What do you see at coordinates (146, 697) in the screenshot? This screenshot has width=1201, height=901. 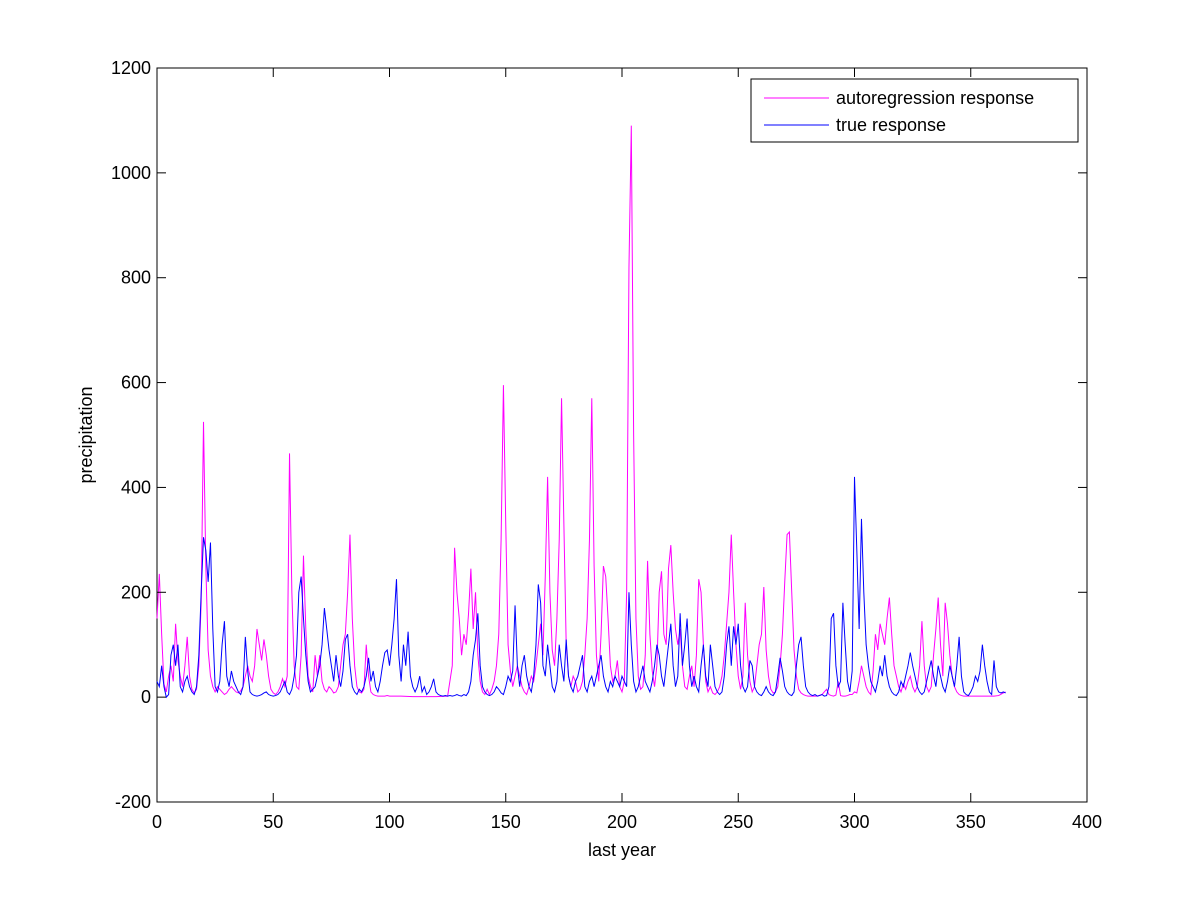 I see `y-tick-label: 0` at bounding box center [146, 697].